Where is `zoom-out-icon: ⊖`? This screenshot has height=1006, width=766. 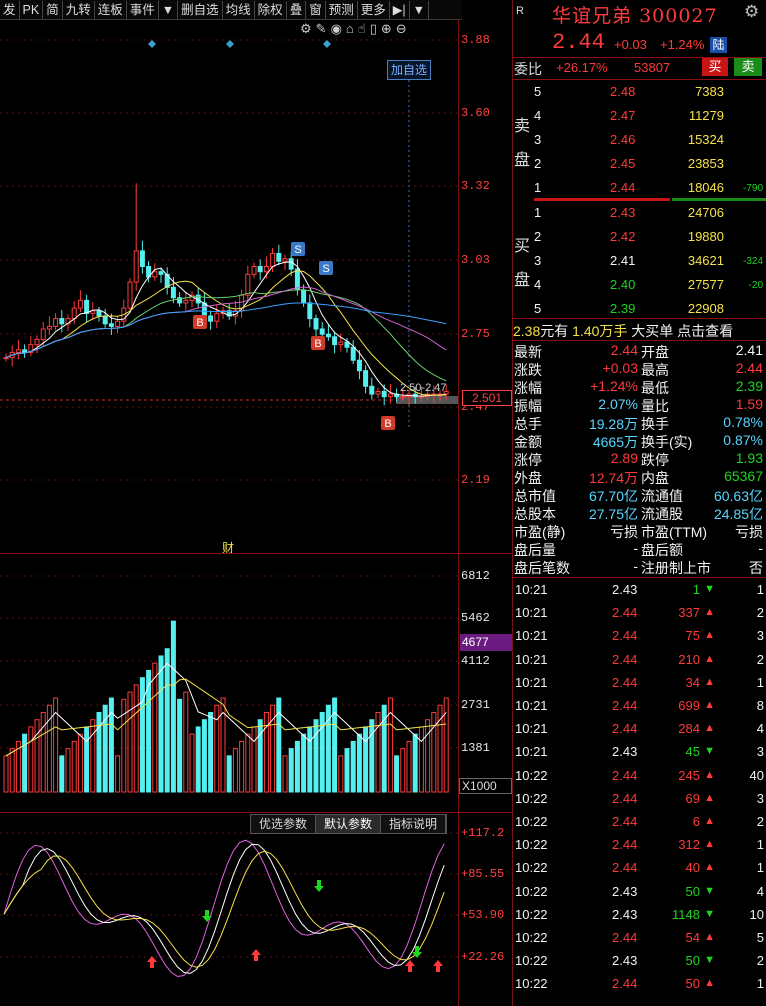
zoom-out-icon: ⊖ is located at coordinates (401, 28).